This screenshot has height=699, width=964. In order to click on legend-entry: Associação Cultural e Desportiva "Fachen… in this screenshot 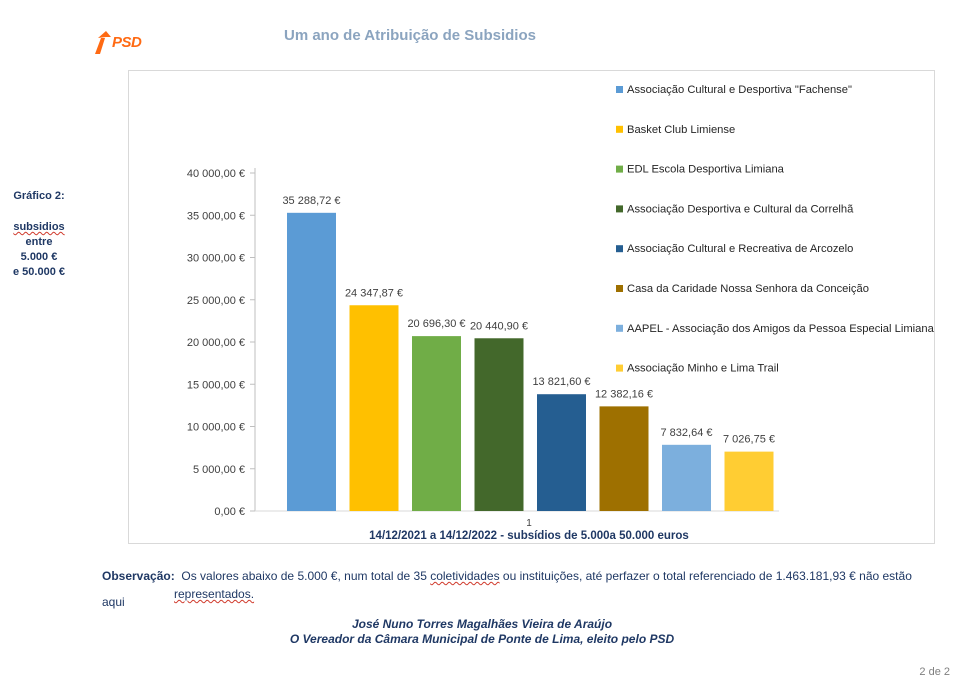, I will do `click(739, 90)`.